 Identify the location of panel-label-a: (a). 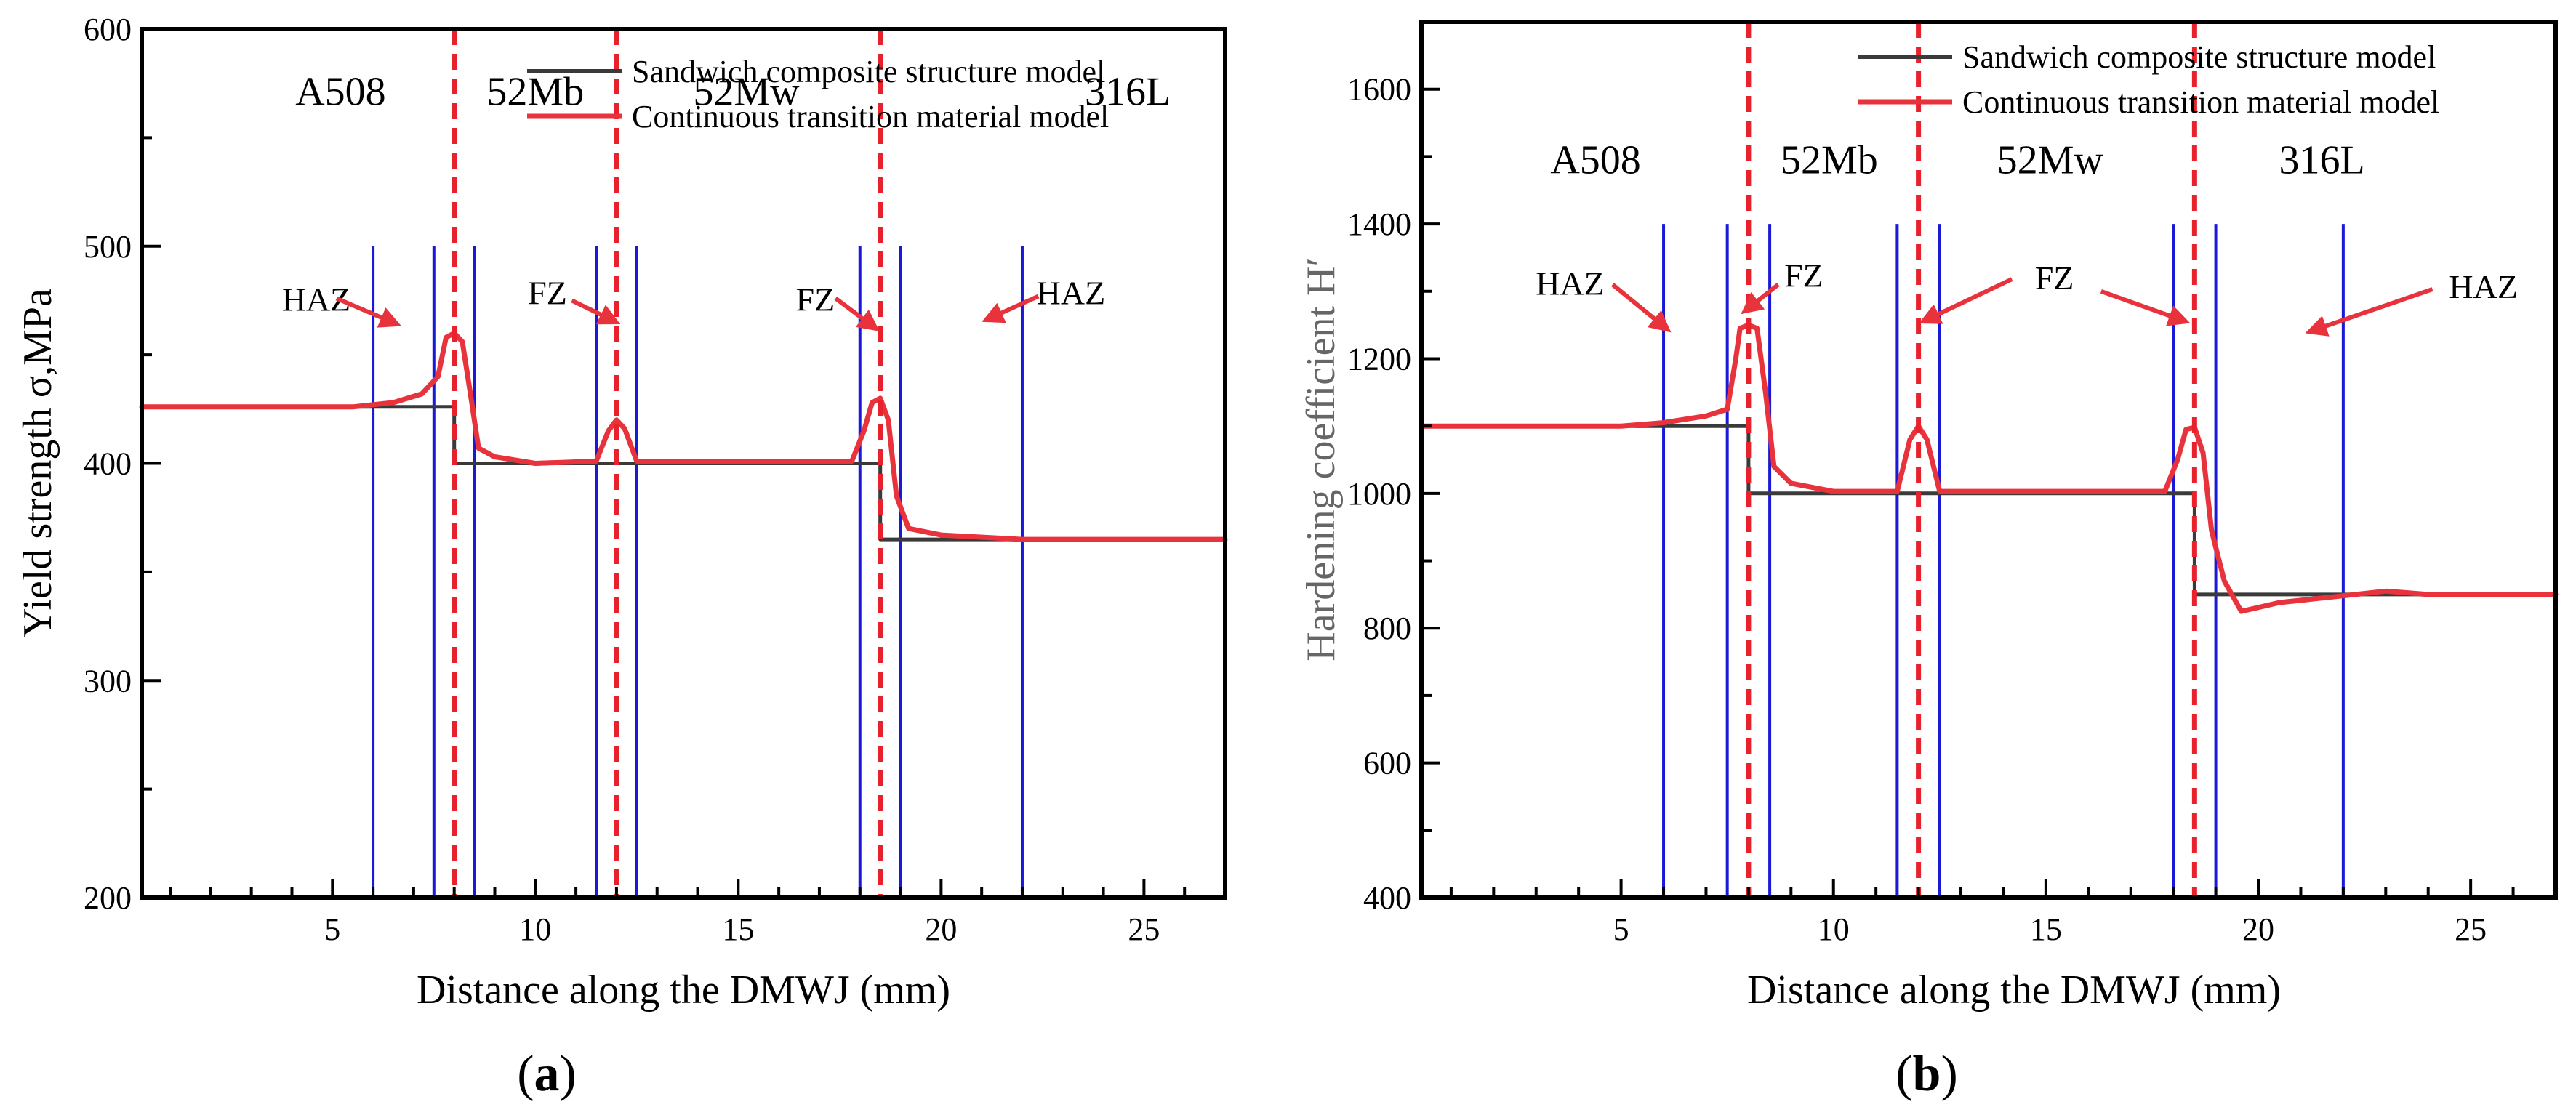
(547, 1074).